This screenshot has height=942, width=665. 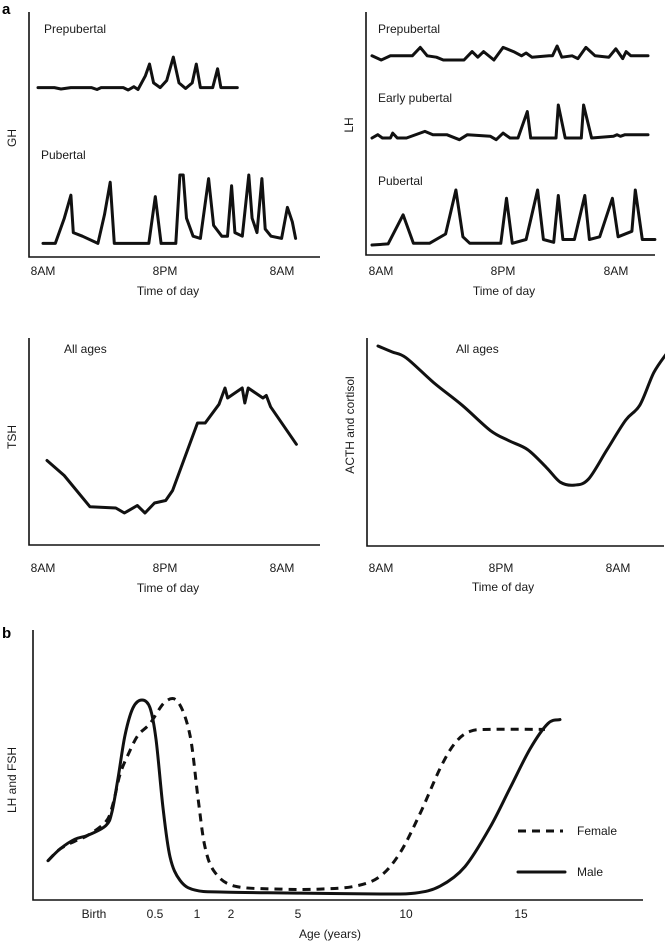 I want to click on acth-xlabel: Time of day, so click(x=503, y=587).